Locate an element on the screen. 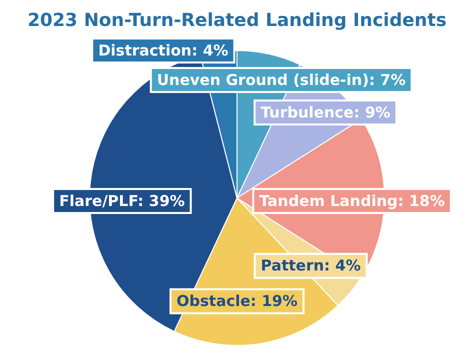 This screenshot has width=474, height=358. slice-label: Distraction: 4% is located at coordinates (163, 50).